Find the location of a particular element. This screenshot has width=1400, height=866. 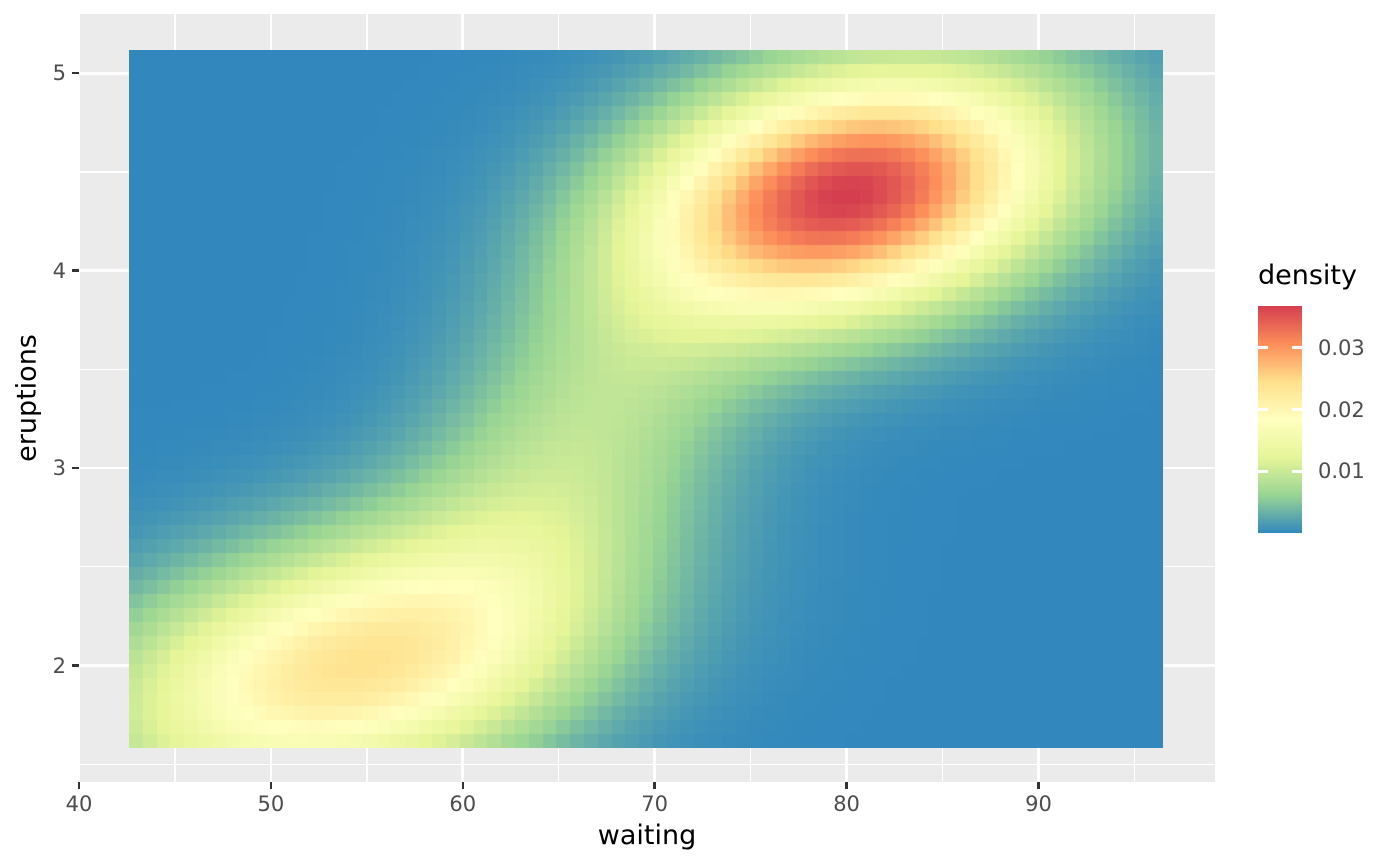

legend-tick-label: 0.03 is located at coordinates (1341, 347).